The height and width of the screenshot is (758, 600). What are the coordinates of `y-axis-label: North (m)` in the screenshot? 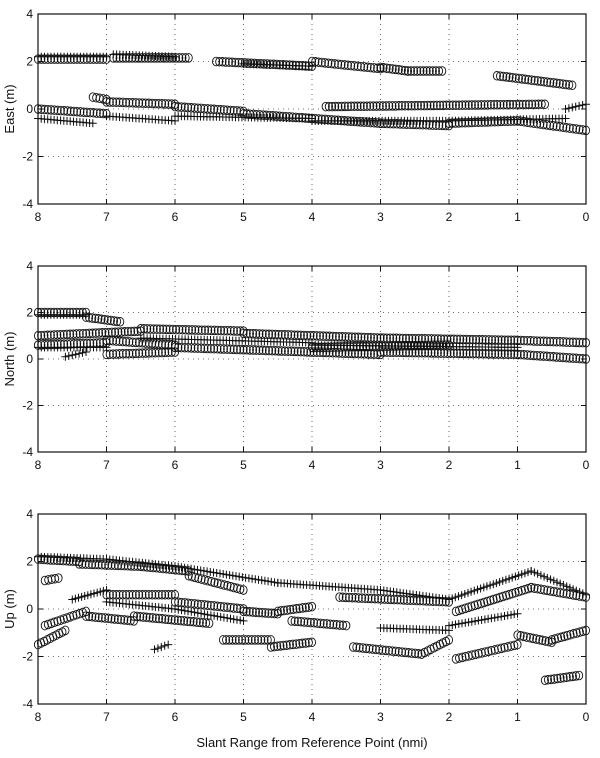 It's located at (9, 359).